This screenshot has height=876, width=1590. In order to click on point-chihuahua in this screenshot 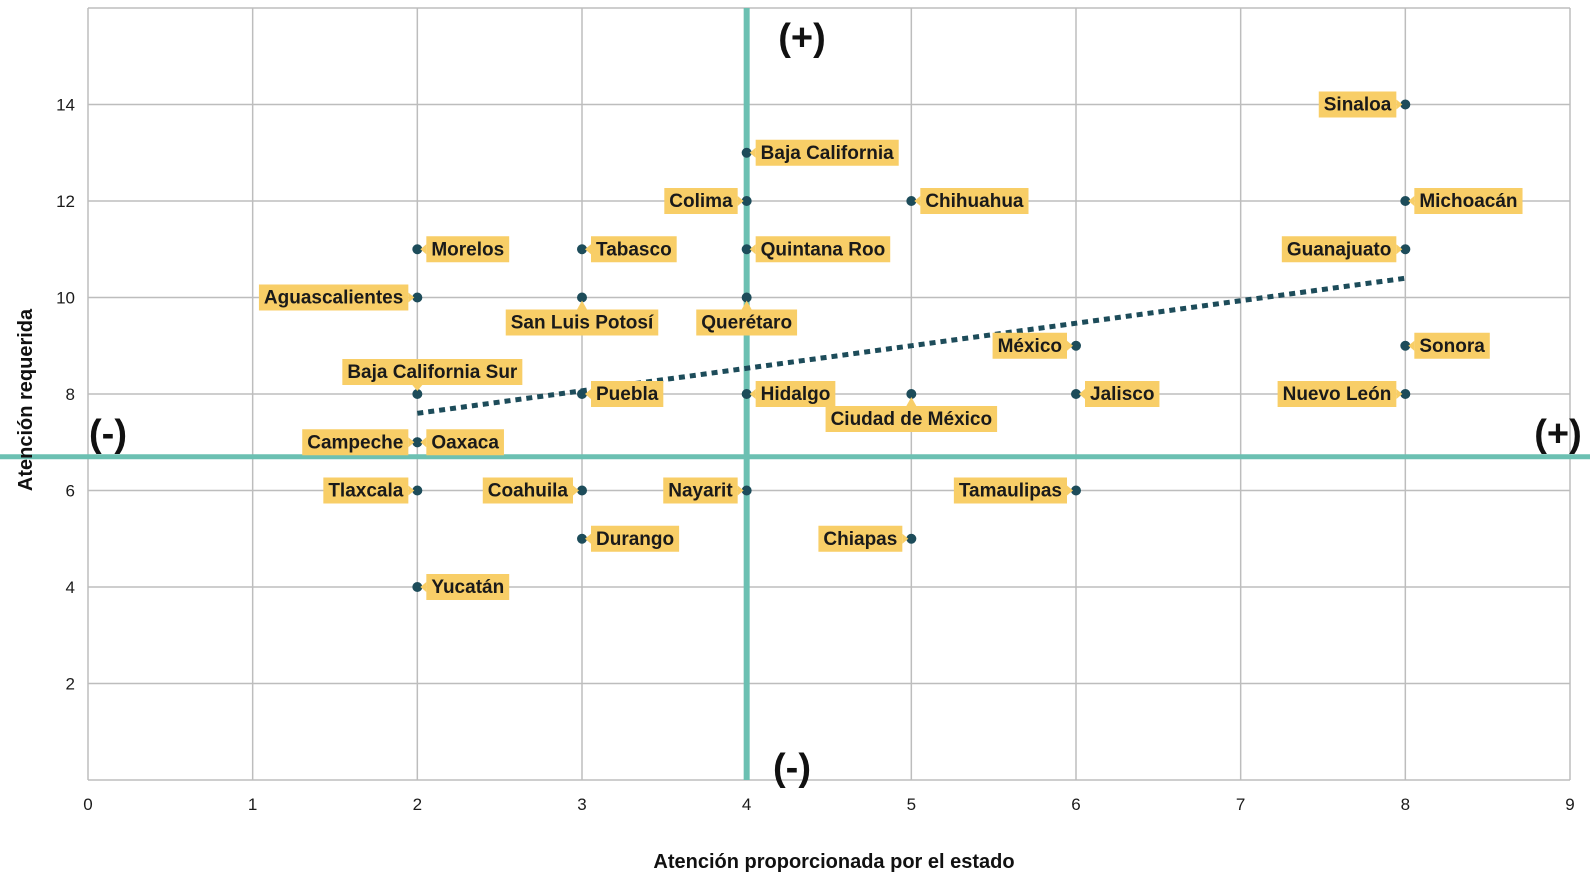, I will do `click(911, 201)`.